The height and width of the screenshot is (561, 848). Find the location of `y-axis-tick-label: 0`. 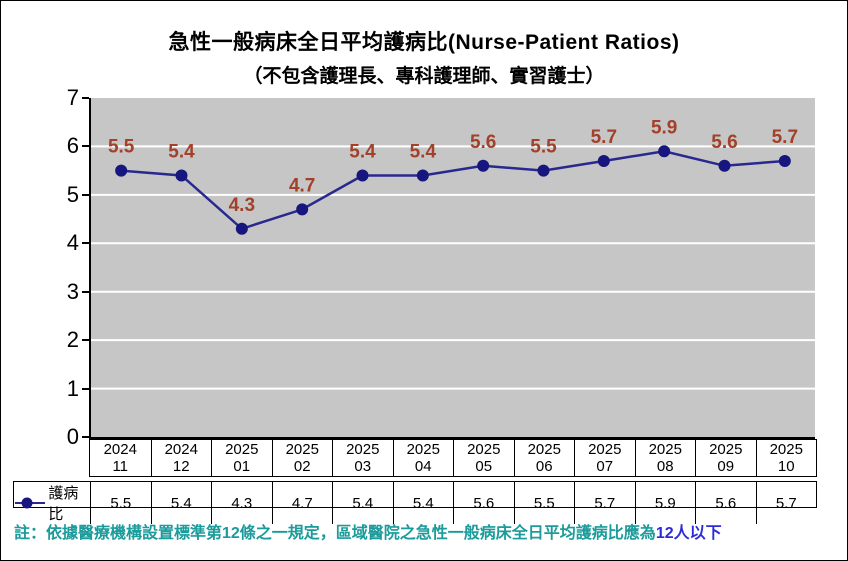

y-axis-tick-label: 0 is located at coordinates (72, 436).